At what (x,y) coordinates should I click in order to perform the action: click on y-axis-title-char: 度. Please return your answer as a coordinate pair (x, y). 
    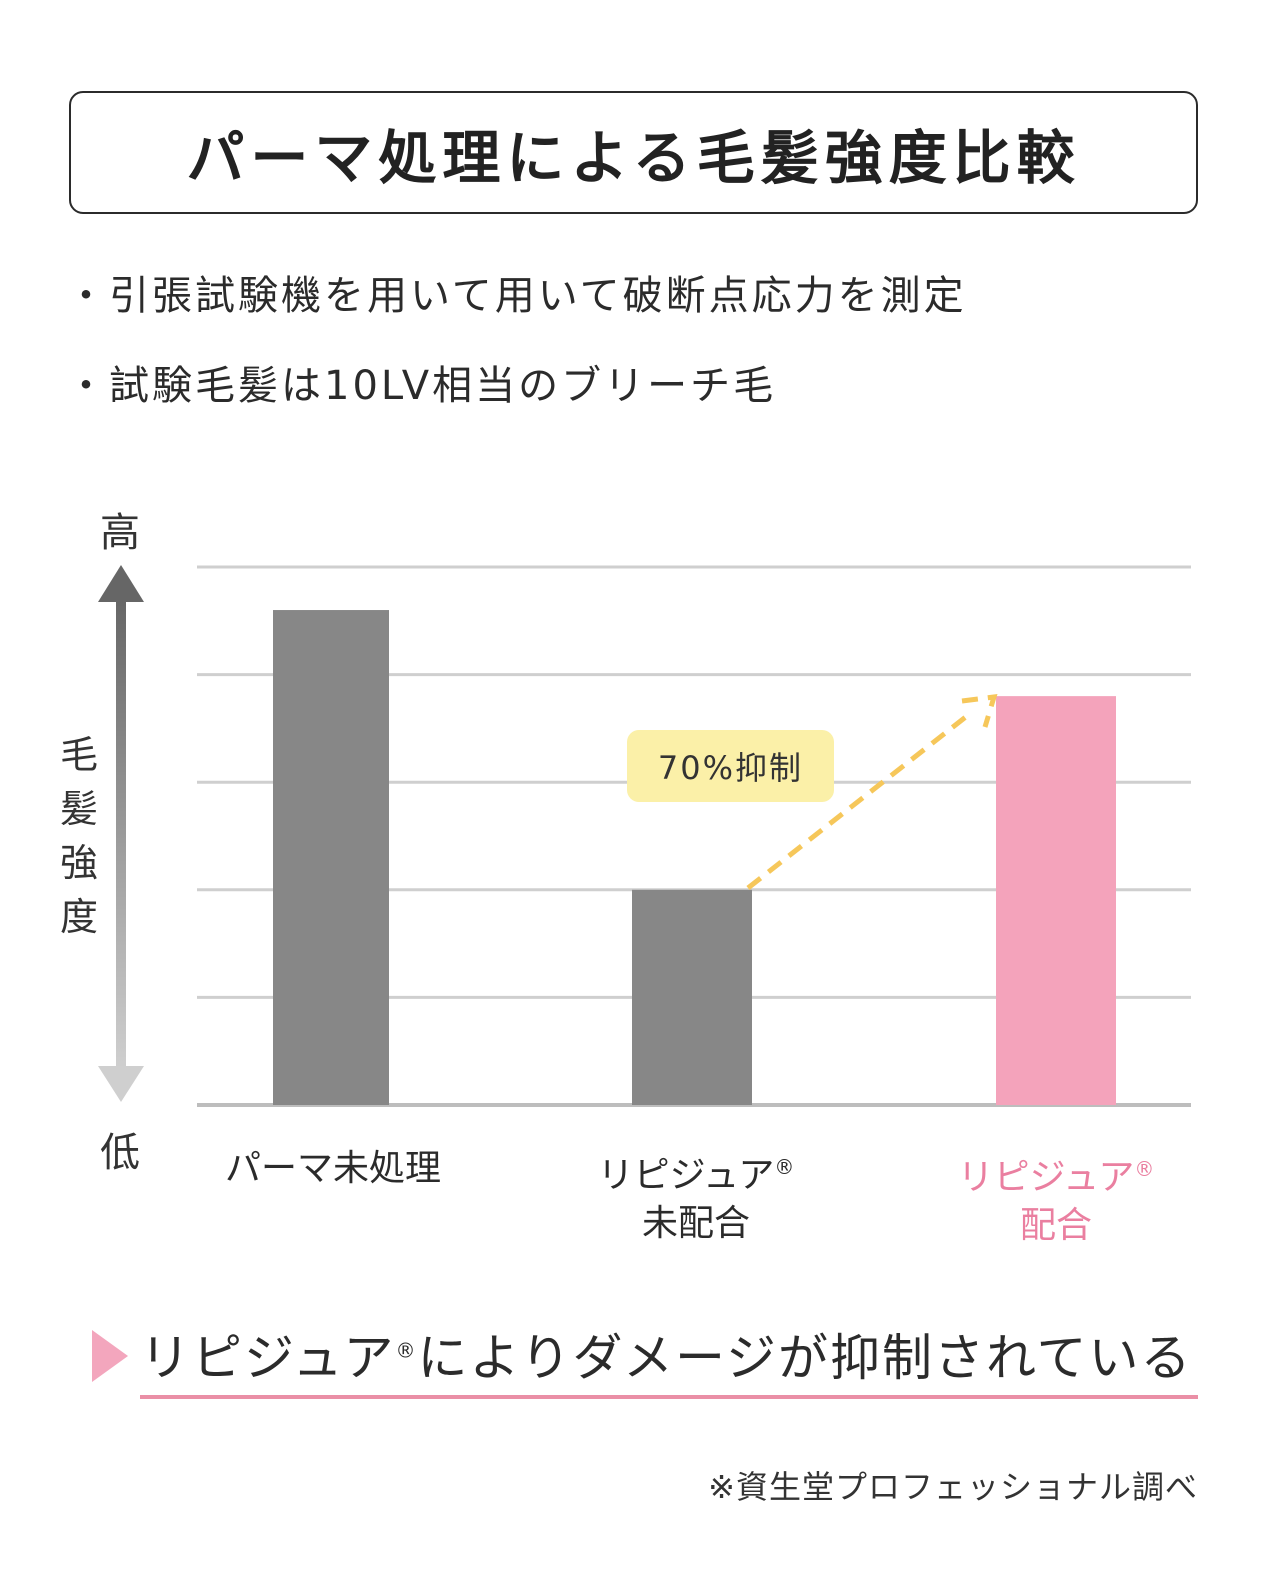
    Looking at the image, I should click on (78, 917).